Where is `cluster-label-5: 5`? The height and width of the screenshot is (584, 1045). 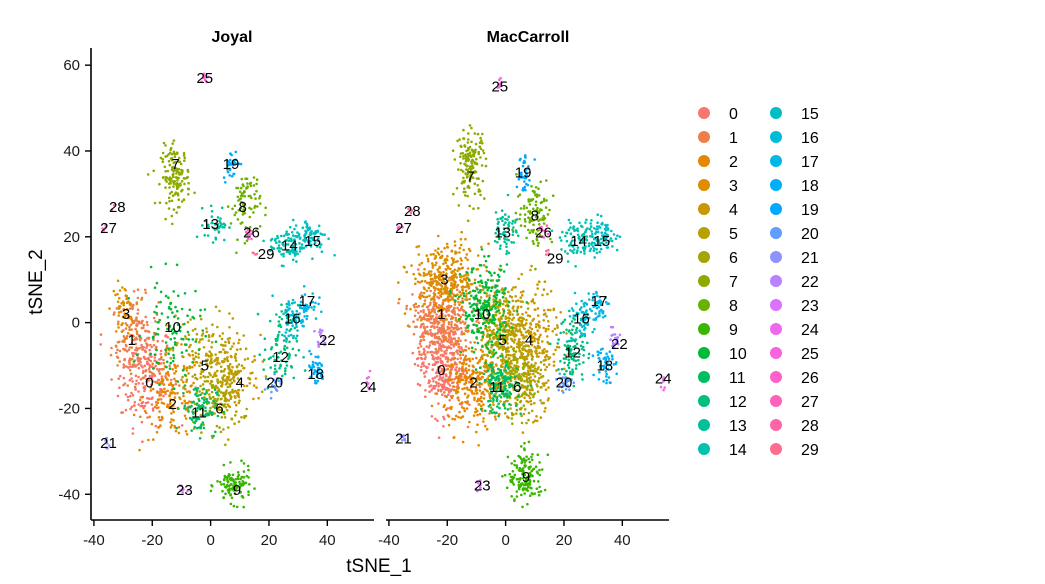 cluster-label-5: 5 is located at coordinates (205, 366).